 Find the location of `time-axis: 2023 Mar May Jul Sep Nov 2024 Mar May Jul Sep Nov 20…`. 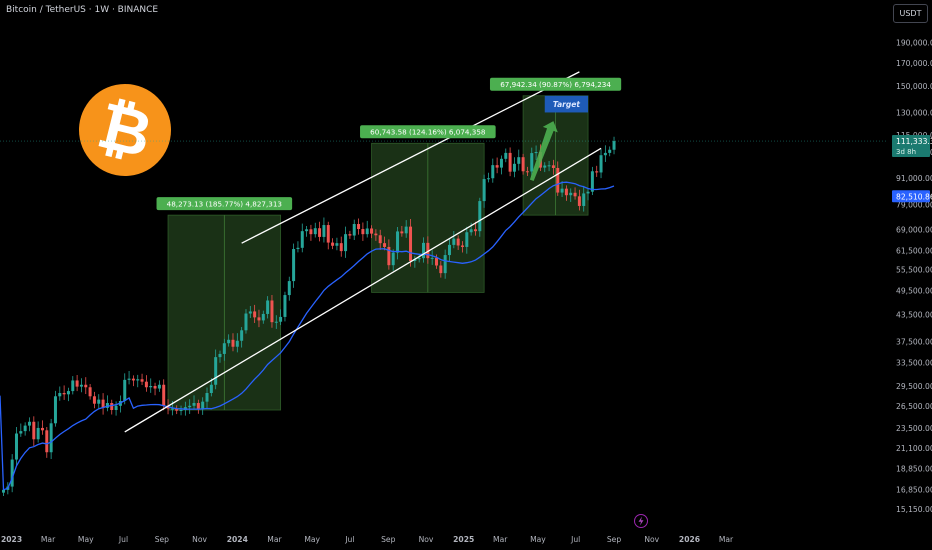

time-axis: 2023 Mar May Jul Sep Nov 2024 Mar May Jul Sep Nov 20… is located at coordinates (367, 539).